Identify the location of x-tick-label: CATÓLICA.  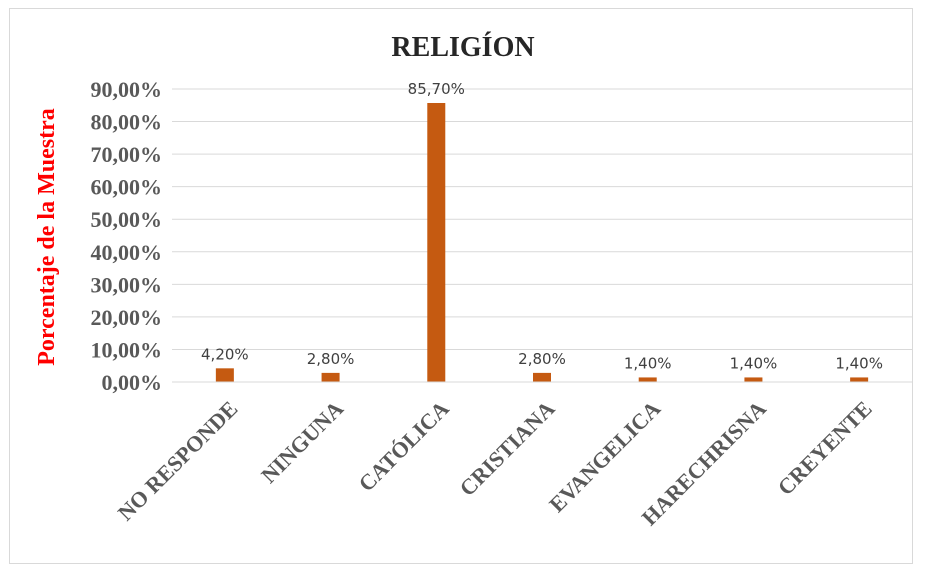
(403, 446).